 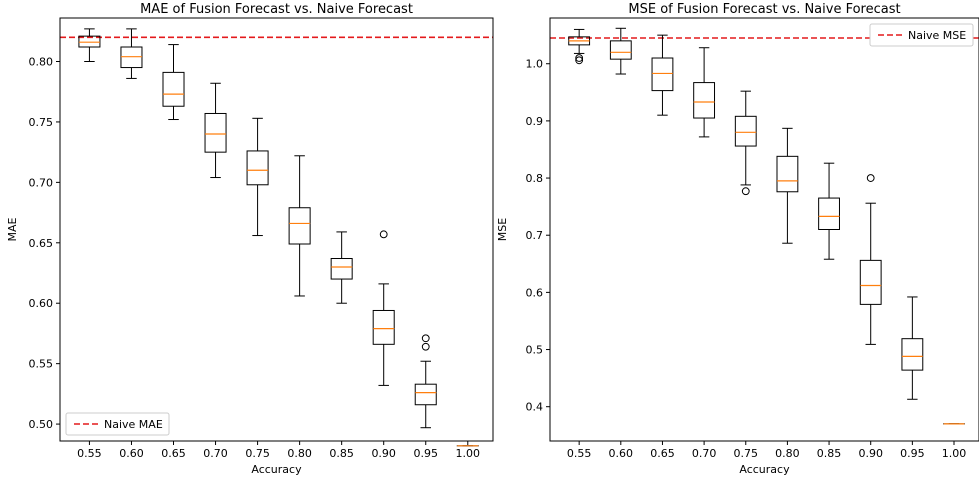 What do you see at coordinates (535, 121) in the screenshot?
I see `y-tick-label: 0.9` at bounding box center [535, 121].